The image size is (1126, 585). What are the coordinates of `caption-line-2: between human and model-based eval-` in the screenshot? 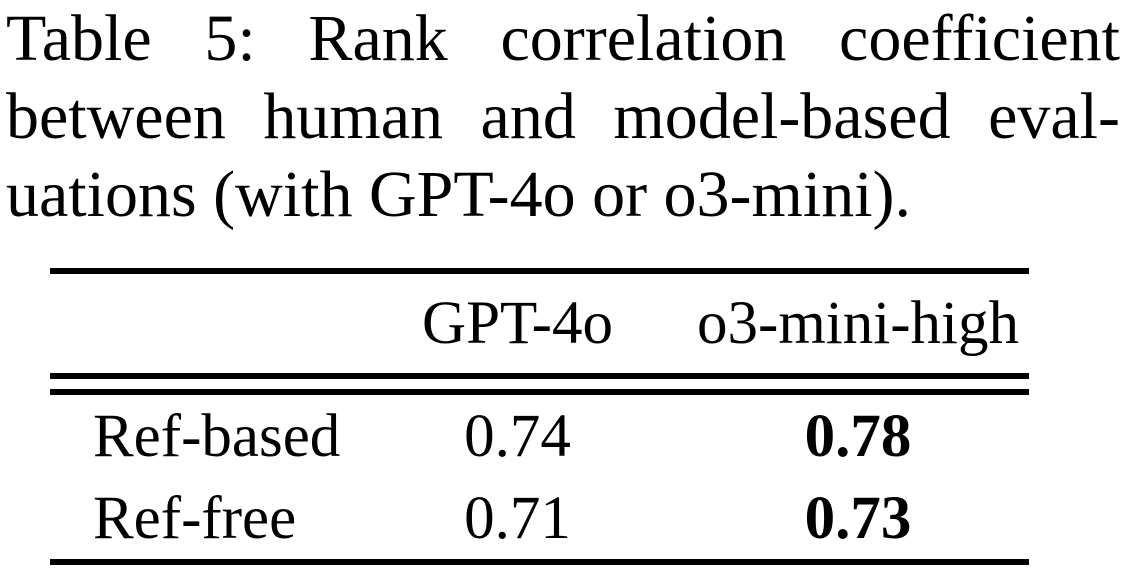 It's located at (563, 116).